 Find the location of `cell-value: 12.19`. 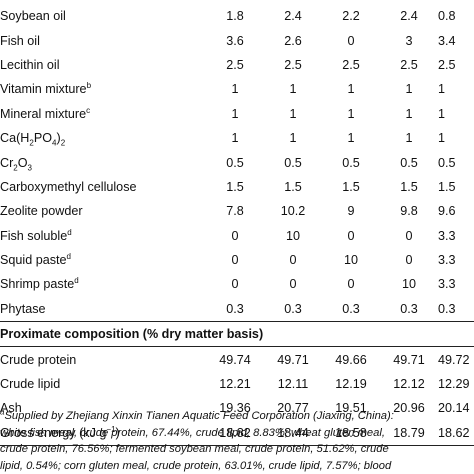

cell-value: 12.19 is located at coordinates (351, 384).